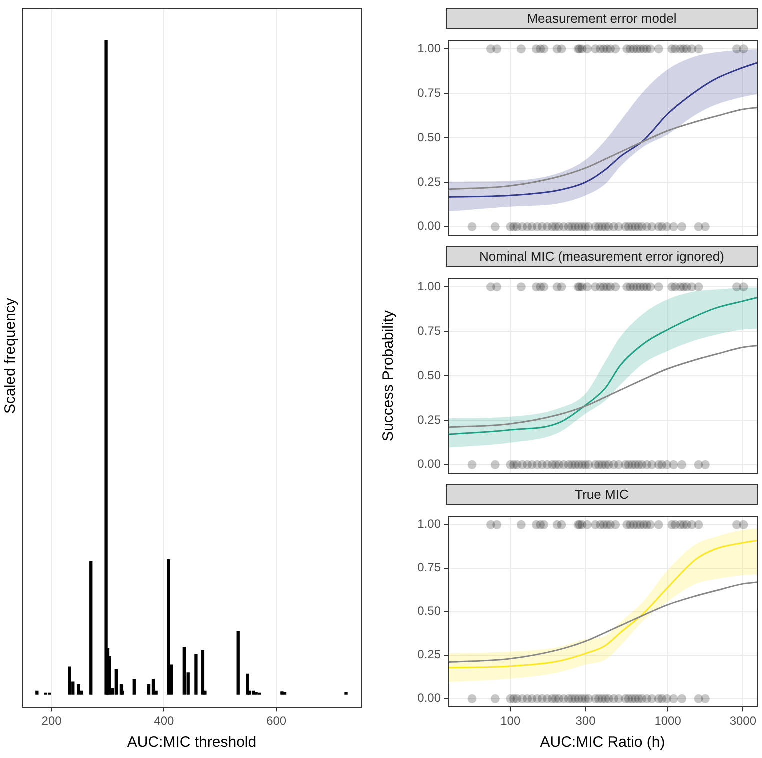  I want to click on x-tick-label: 300, so click(586, 721).